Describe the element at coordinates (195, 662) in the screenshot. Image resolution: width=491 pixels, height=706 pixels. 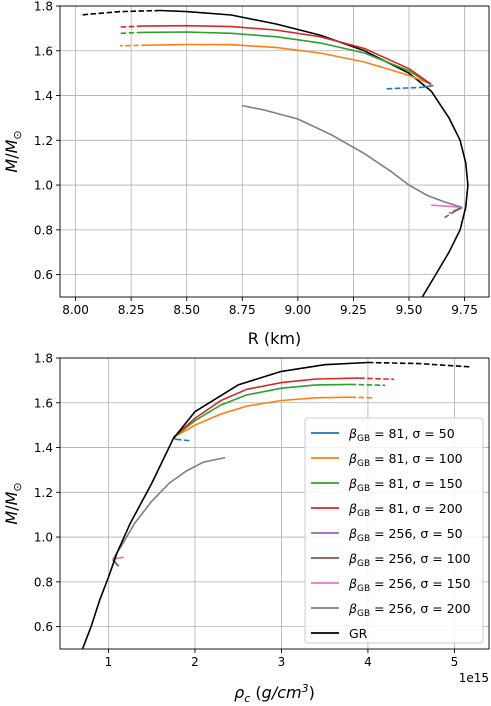
I see `x-tick-label: 2` at that location.